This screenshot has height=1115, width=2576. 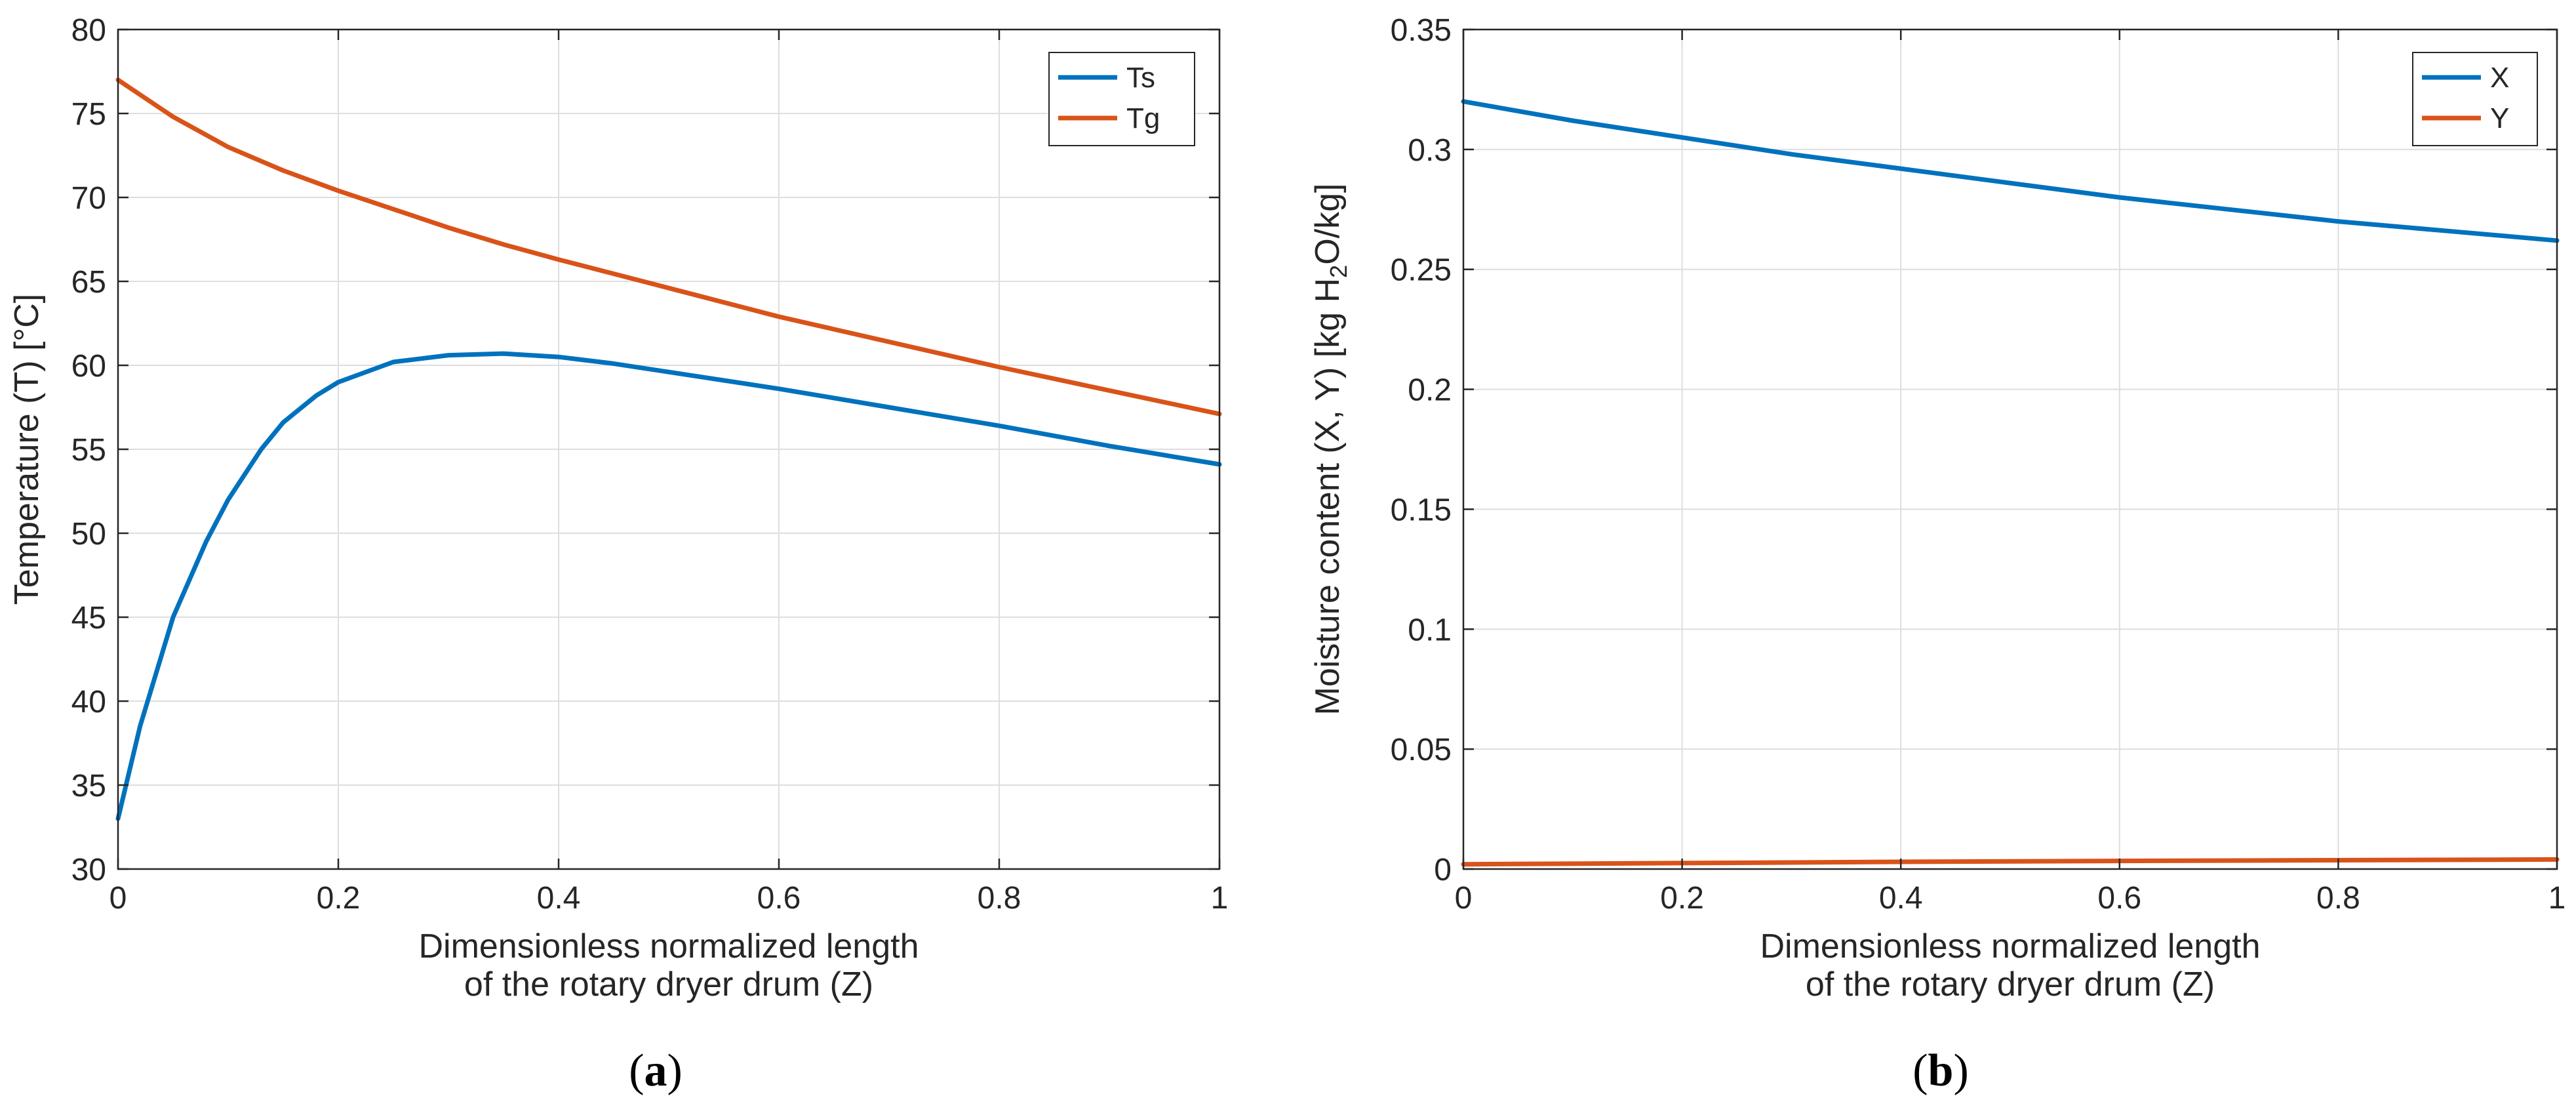 I want to click on legend-label-ts: Ts, so click(x=1140, y=78).